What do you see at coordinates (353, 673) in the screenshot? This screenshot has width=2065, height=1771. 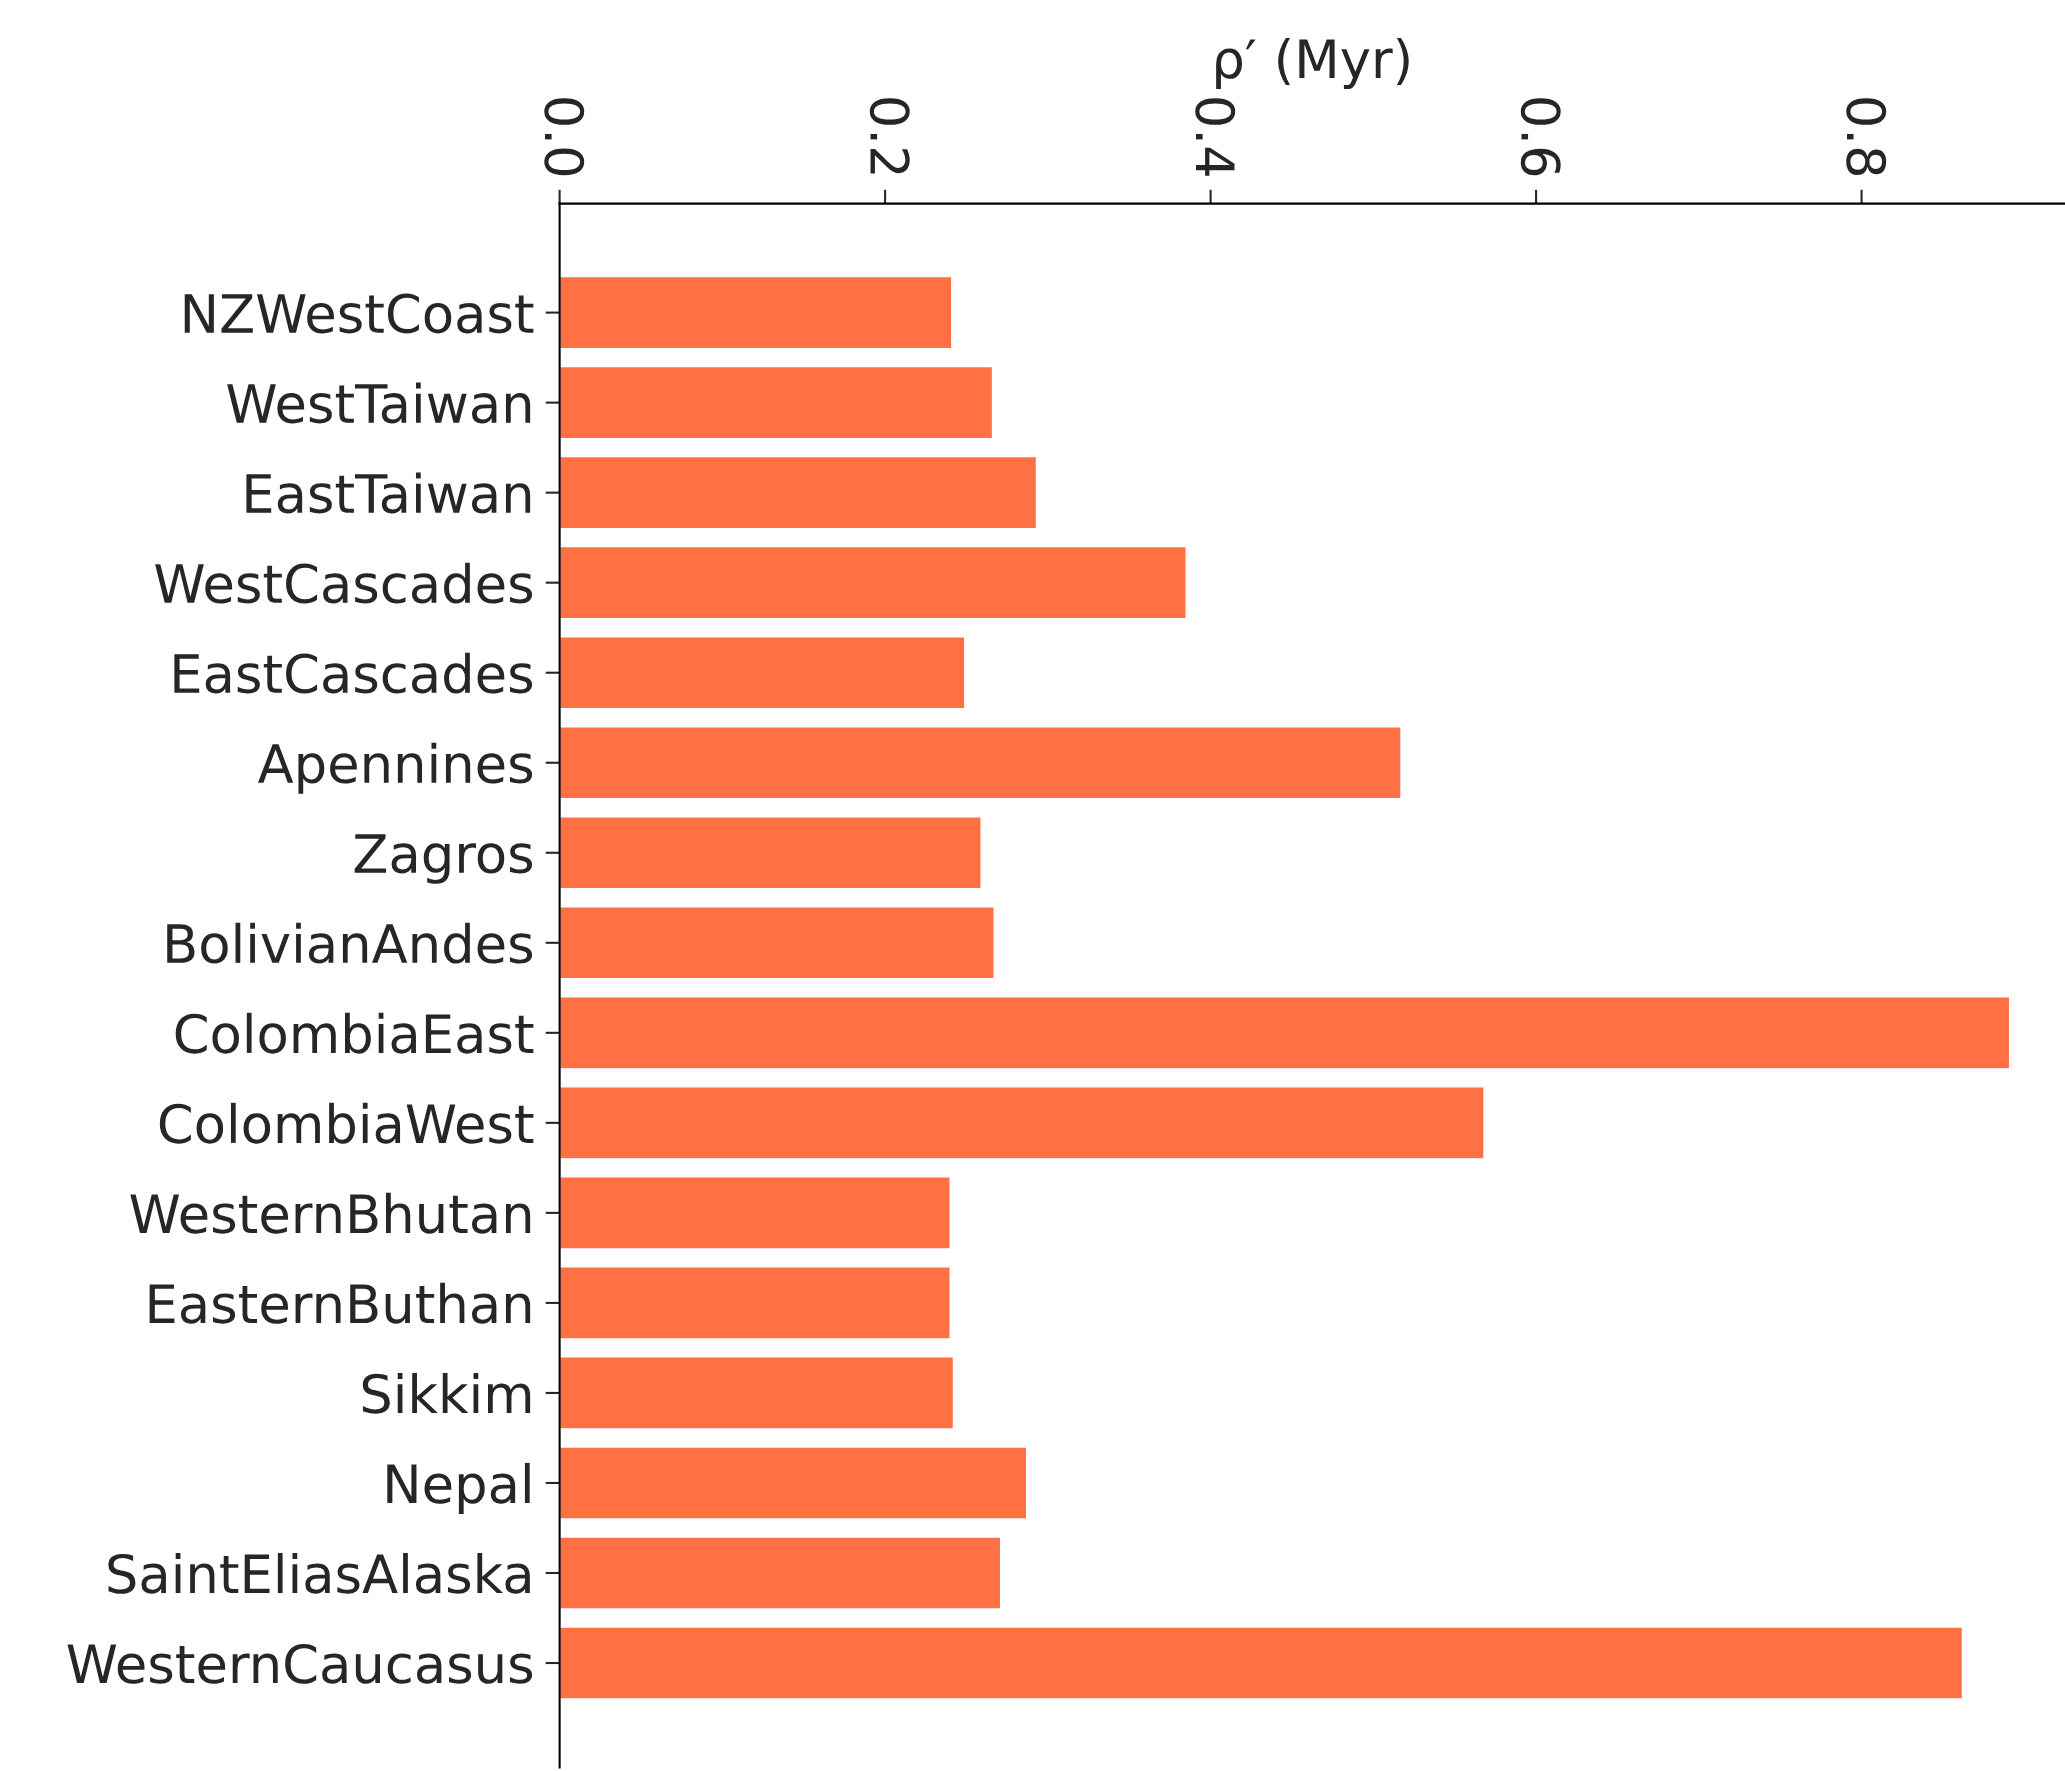 I see `y-tick-label: EastCascades` at bounding box center [353, 673].